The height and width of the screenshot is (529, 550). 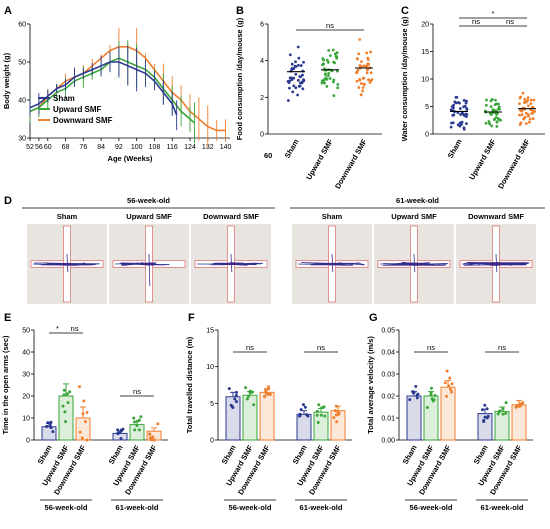 I want to click on panel-label-a: A, so click(x=8, y=11).